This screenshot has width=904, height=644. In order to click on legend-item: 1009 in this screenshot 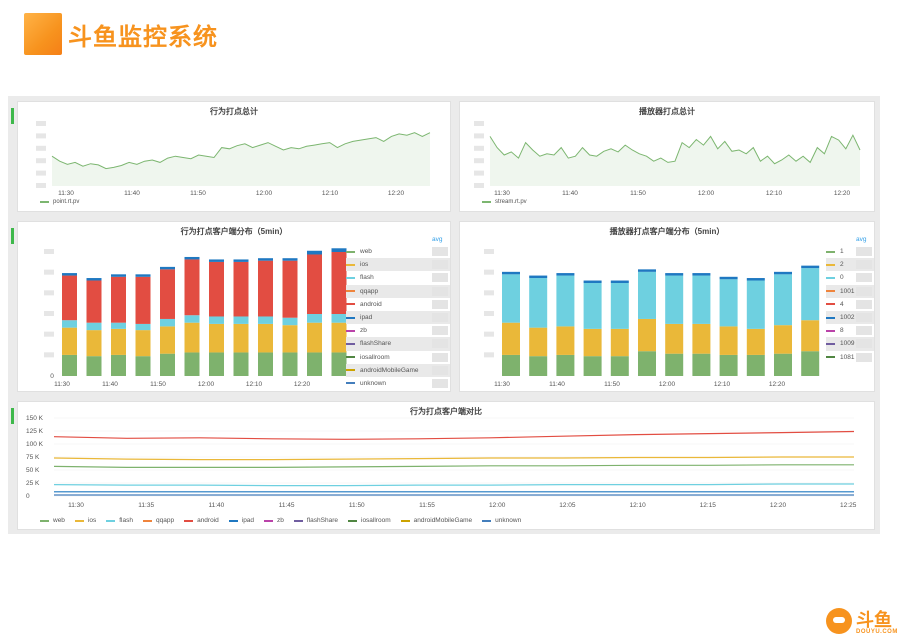, I will do `click(850, 344)`.